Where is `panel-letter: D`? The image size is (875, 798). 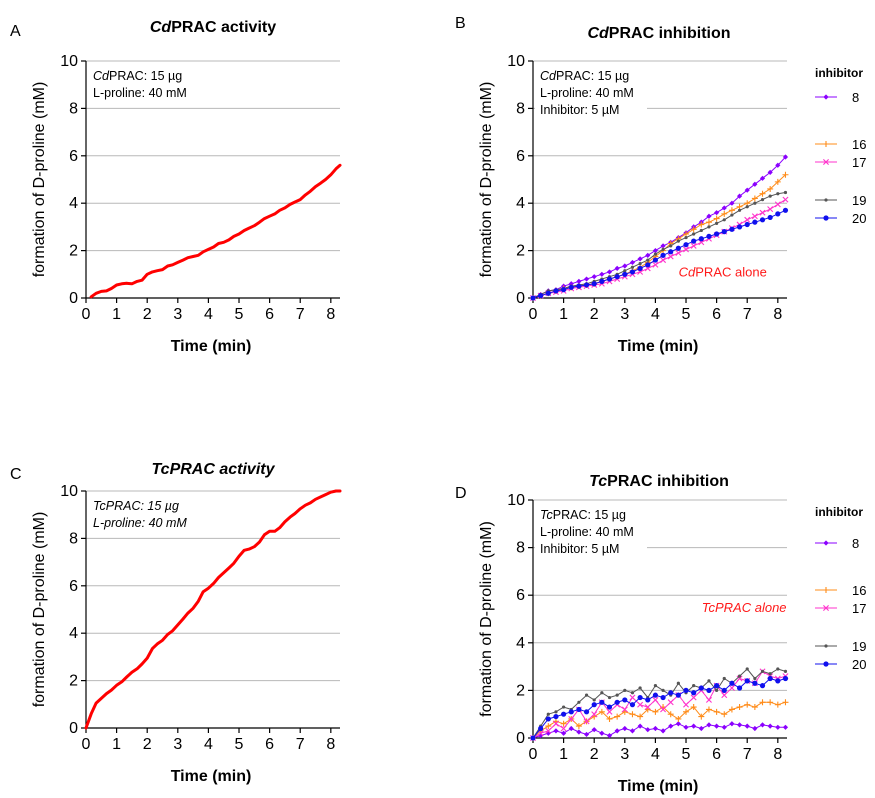
panel-letter: D is located at coordinates (461, 493).